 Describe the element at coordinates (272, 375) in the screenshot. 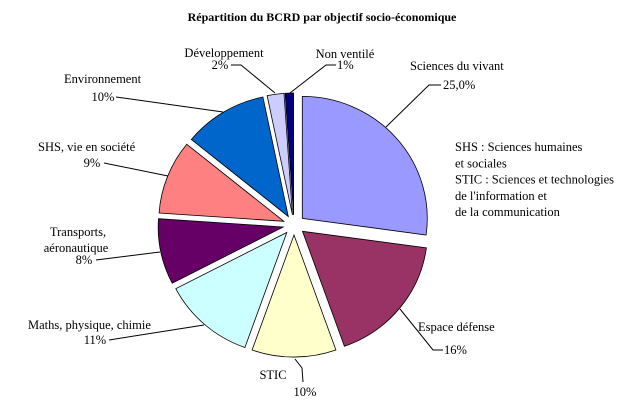

I see `slice-label-stic: STIC` at that location.